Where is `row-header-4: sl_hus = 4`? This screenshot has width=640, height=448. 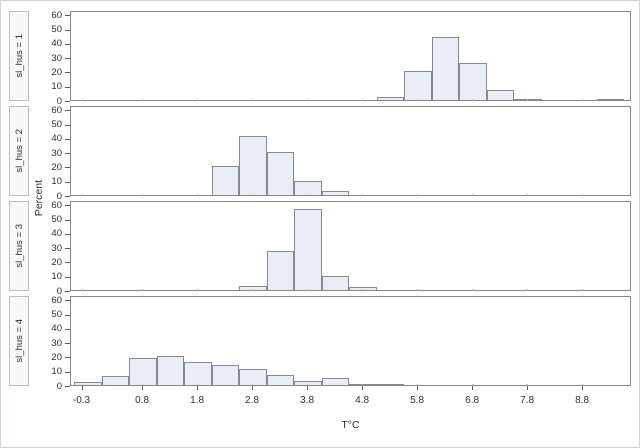 row-header-4: sl_hus = 4 is located at coordinates (19, 341).